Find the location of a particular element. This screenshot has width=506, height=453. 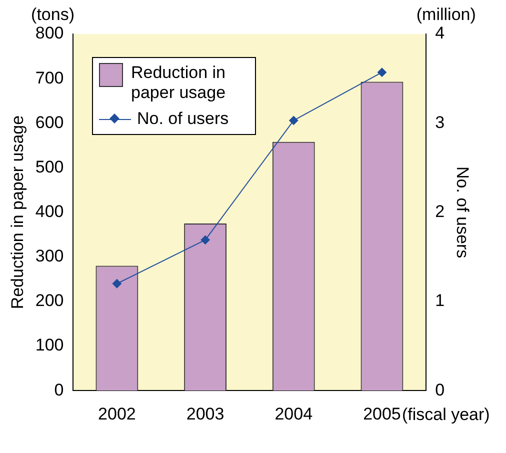

y-tick-label: 800 is located at coordinates (49, 33).